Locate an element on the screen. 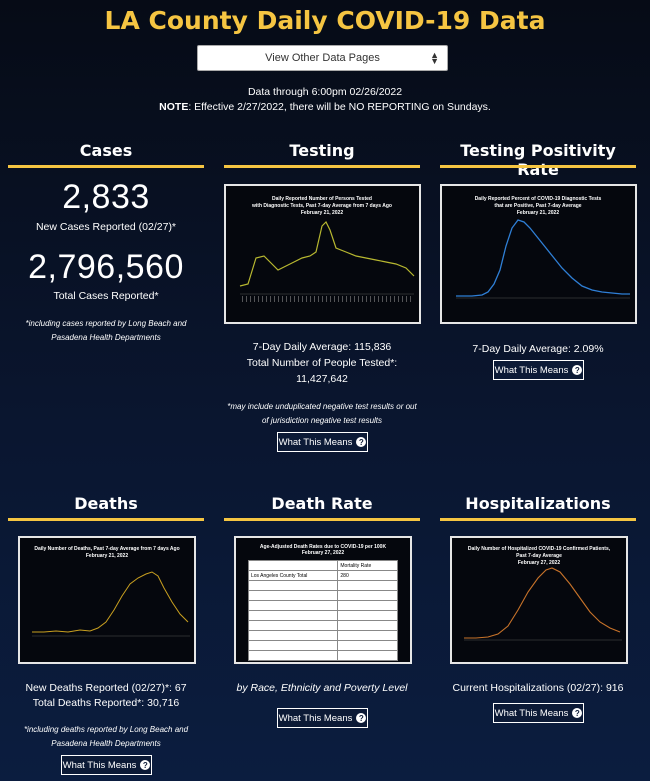  death-rate-chart-title-2: February 27, 2022 is located at coordinates (323, 553).